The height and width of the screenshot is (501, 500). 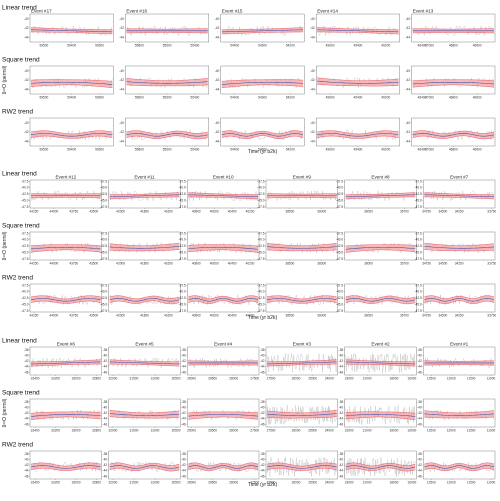 I want to click on x-tick-label: 28000, so click(x=233, y=378).